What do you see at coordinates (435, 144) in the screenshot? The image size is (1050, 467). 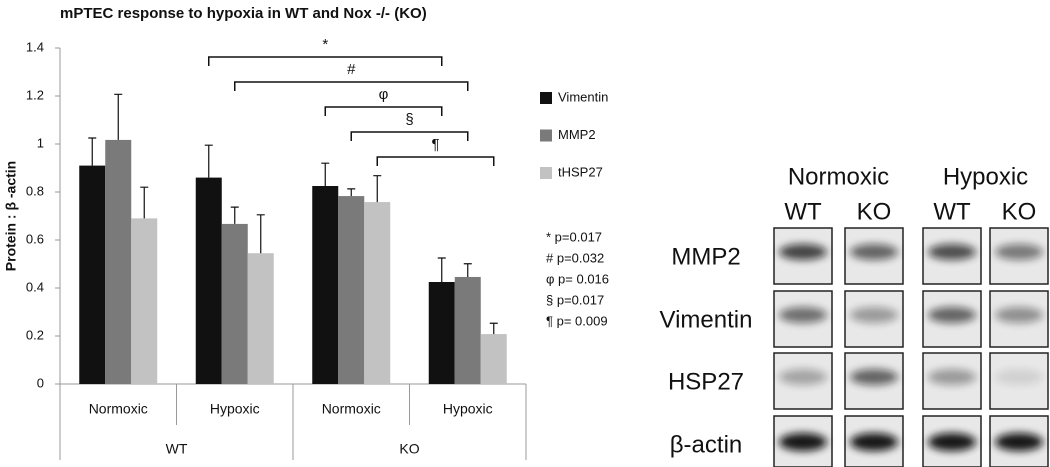 I see `significance-symbol: ¶` at bounding box center [435, 144].